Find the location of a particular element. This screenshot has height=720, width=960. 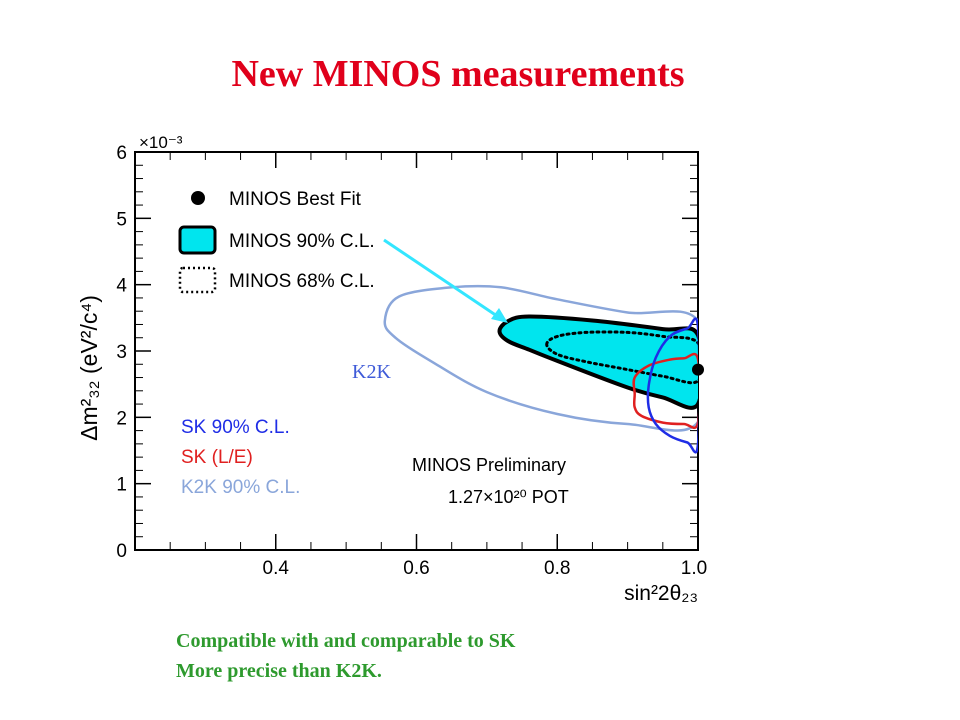

y-tick-label: 5 is located at coordinates (121, 219).